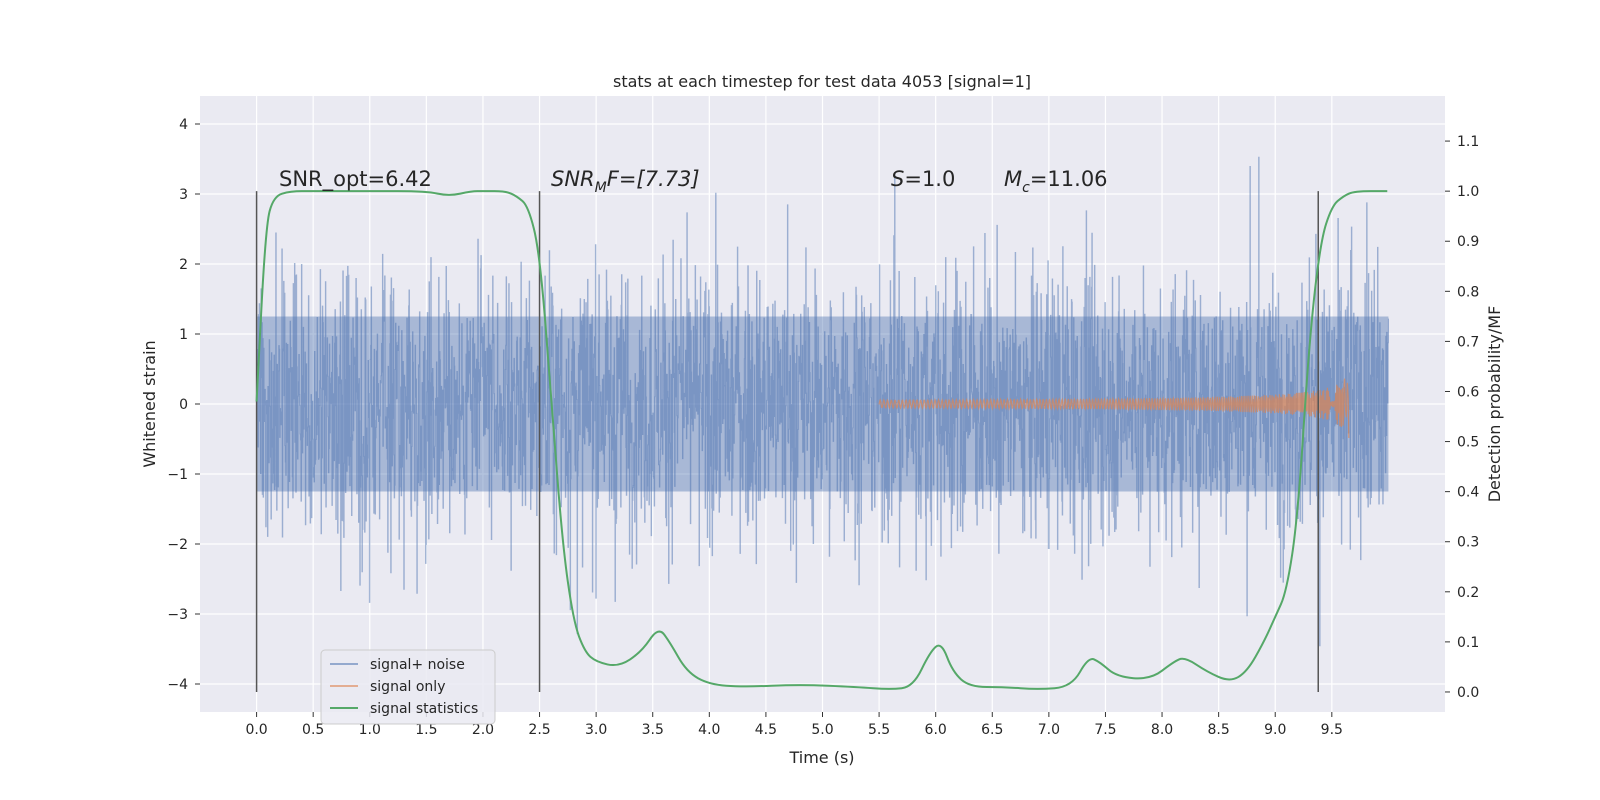  I want to click on annotation-snr-mf: SNRMF=[7.73], so click(625, 181).